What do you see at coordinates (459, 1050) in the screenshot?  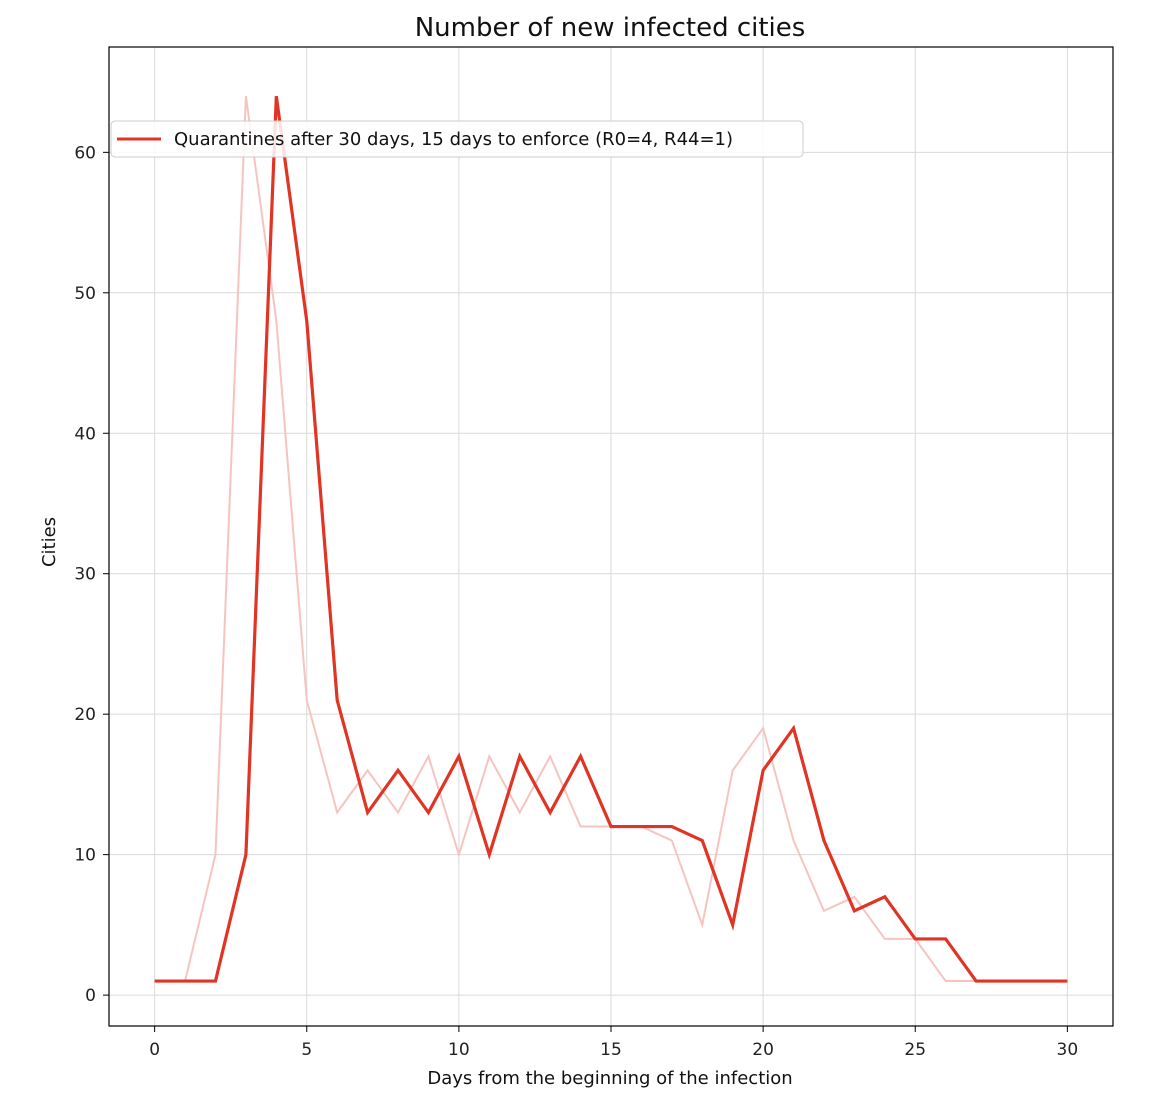 I see `x-tick-label: 10` at bounding box center [459, 1050].